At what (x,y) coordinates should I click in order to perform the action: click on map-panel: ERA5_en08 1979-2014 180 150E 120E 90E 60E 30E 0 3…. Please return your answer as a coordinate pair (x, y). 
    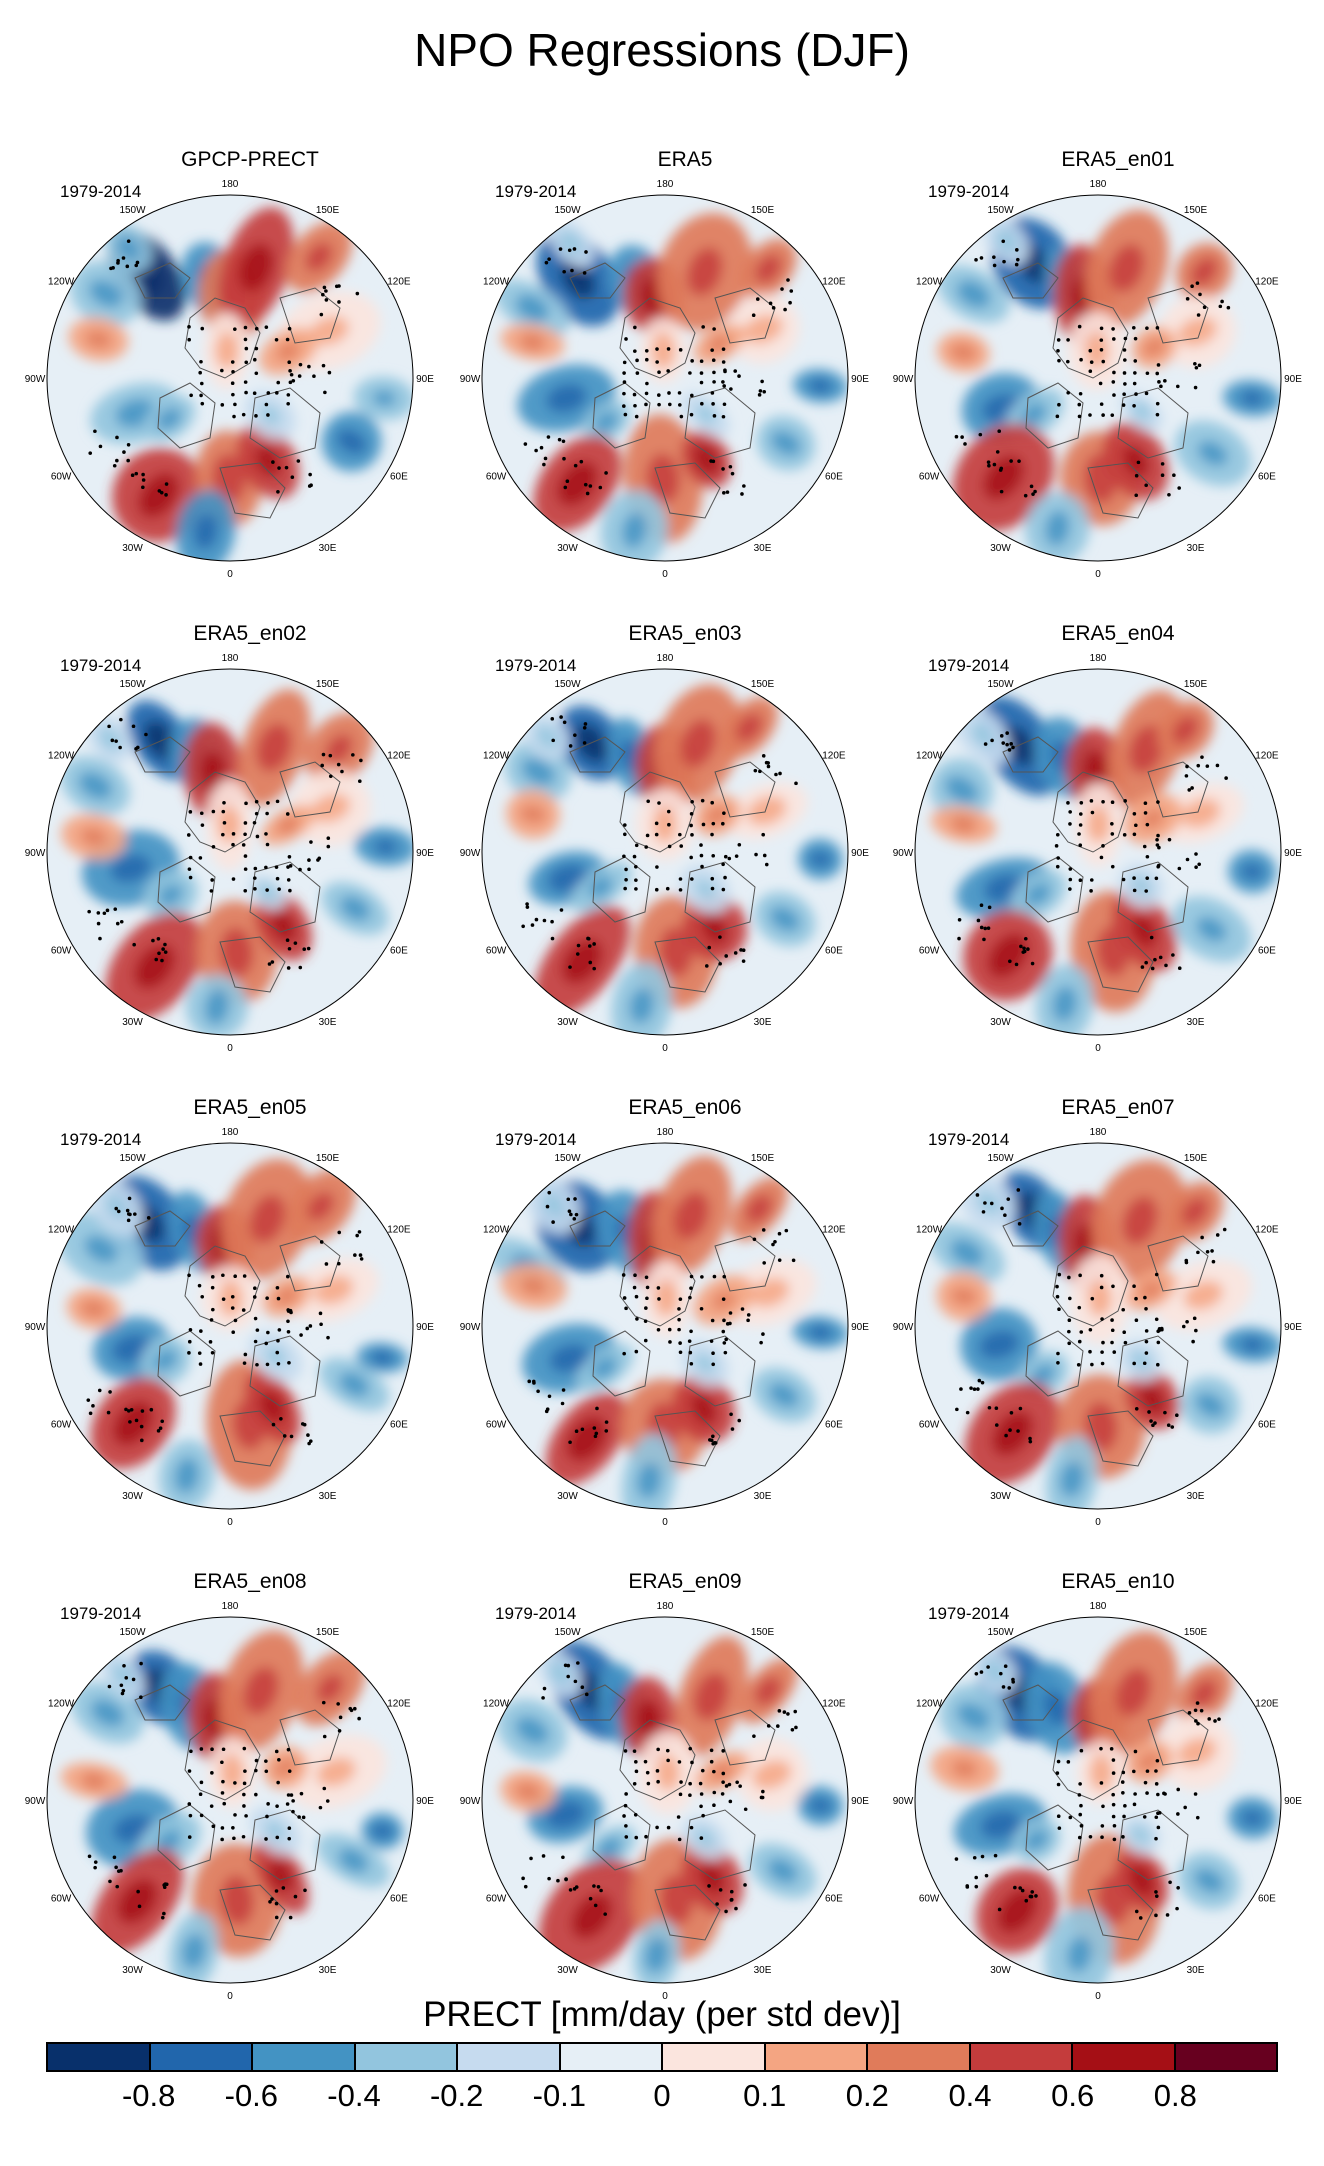
    Looking at the image, I should click on (242, 1790).